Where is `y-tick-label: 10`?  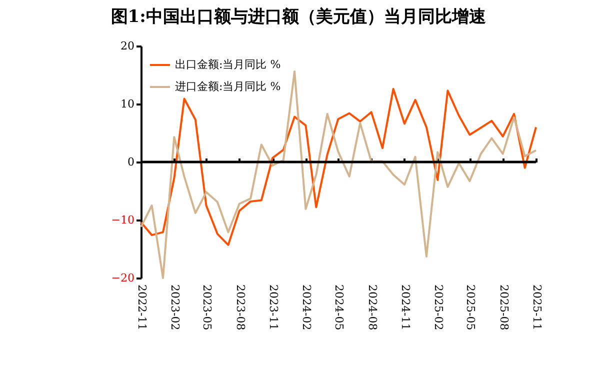 y-tick-label: 10 is located at coordinates (127, 104).